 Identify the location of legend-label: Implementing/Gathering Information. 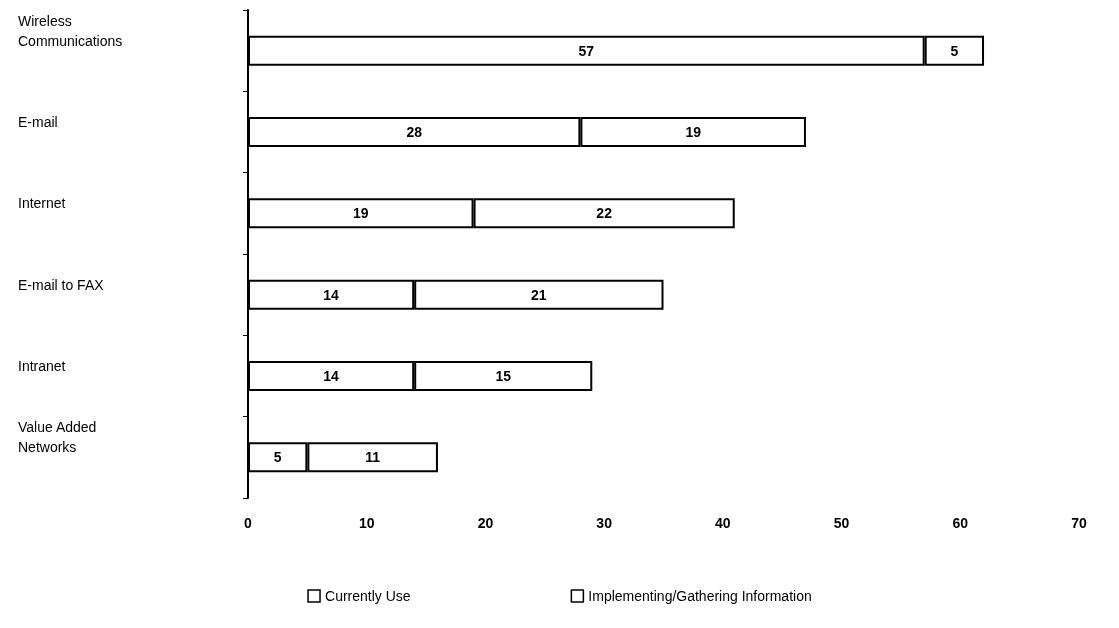
(700, 596).